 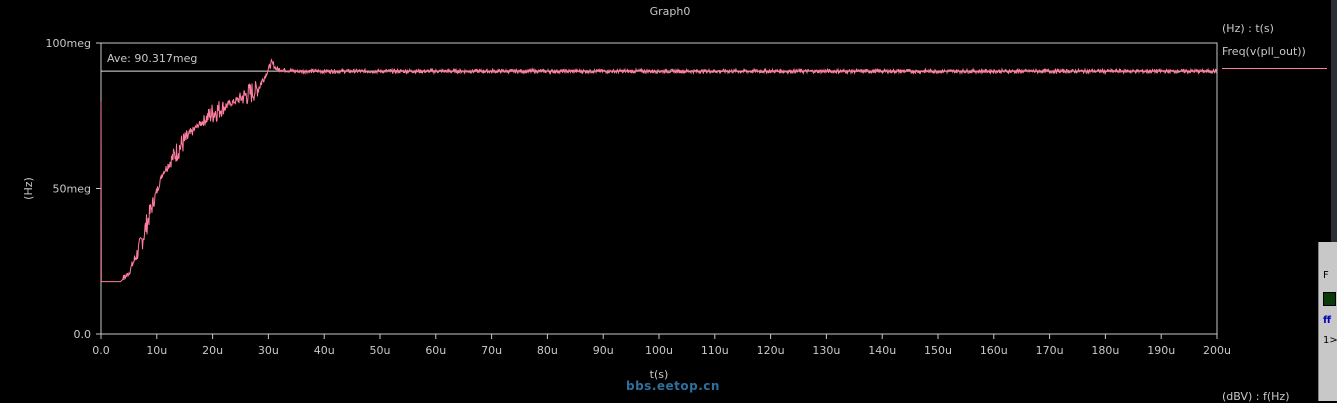 What do you see at coordinates (670, 11) in the screenshot?
I see `graph-title: Graph0` at bounding box center [670, 11].